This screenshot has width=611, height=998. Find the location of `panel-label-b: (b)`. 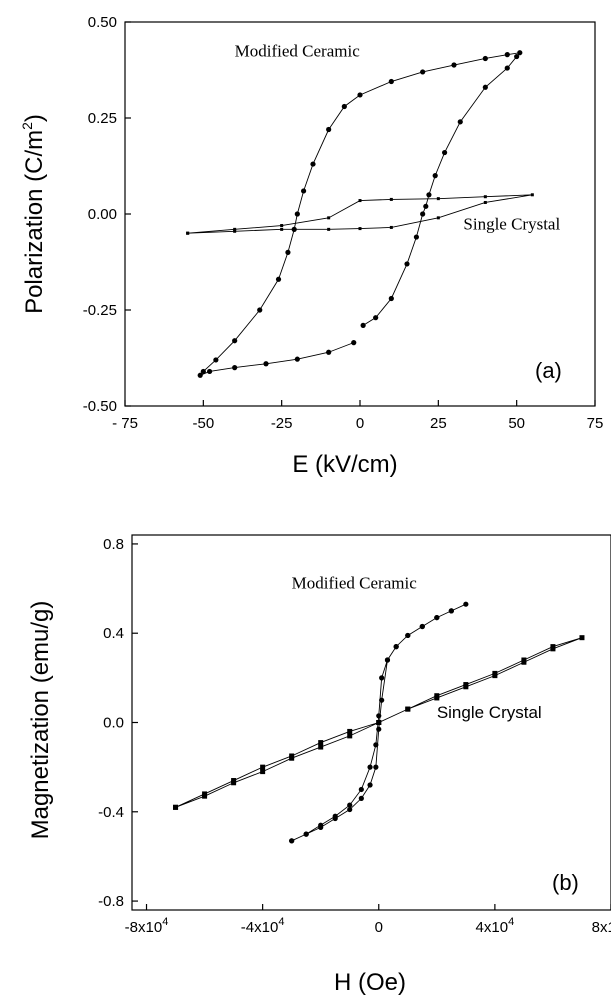

panel-label-b: (b) is located at coordinates (565, 882).